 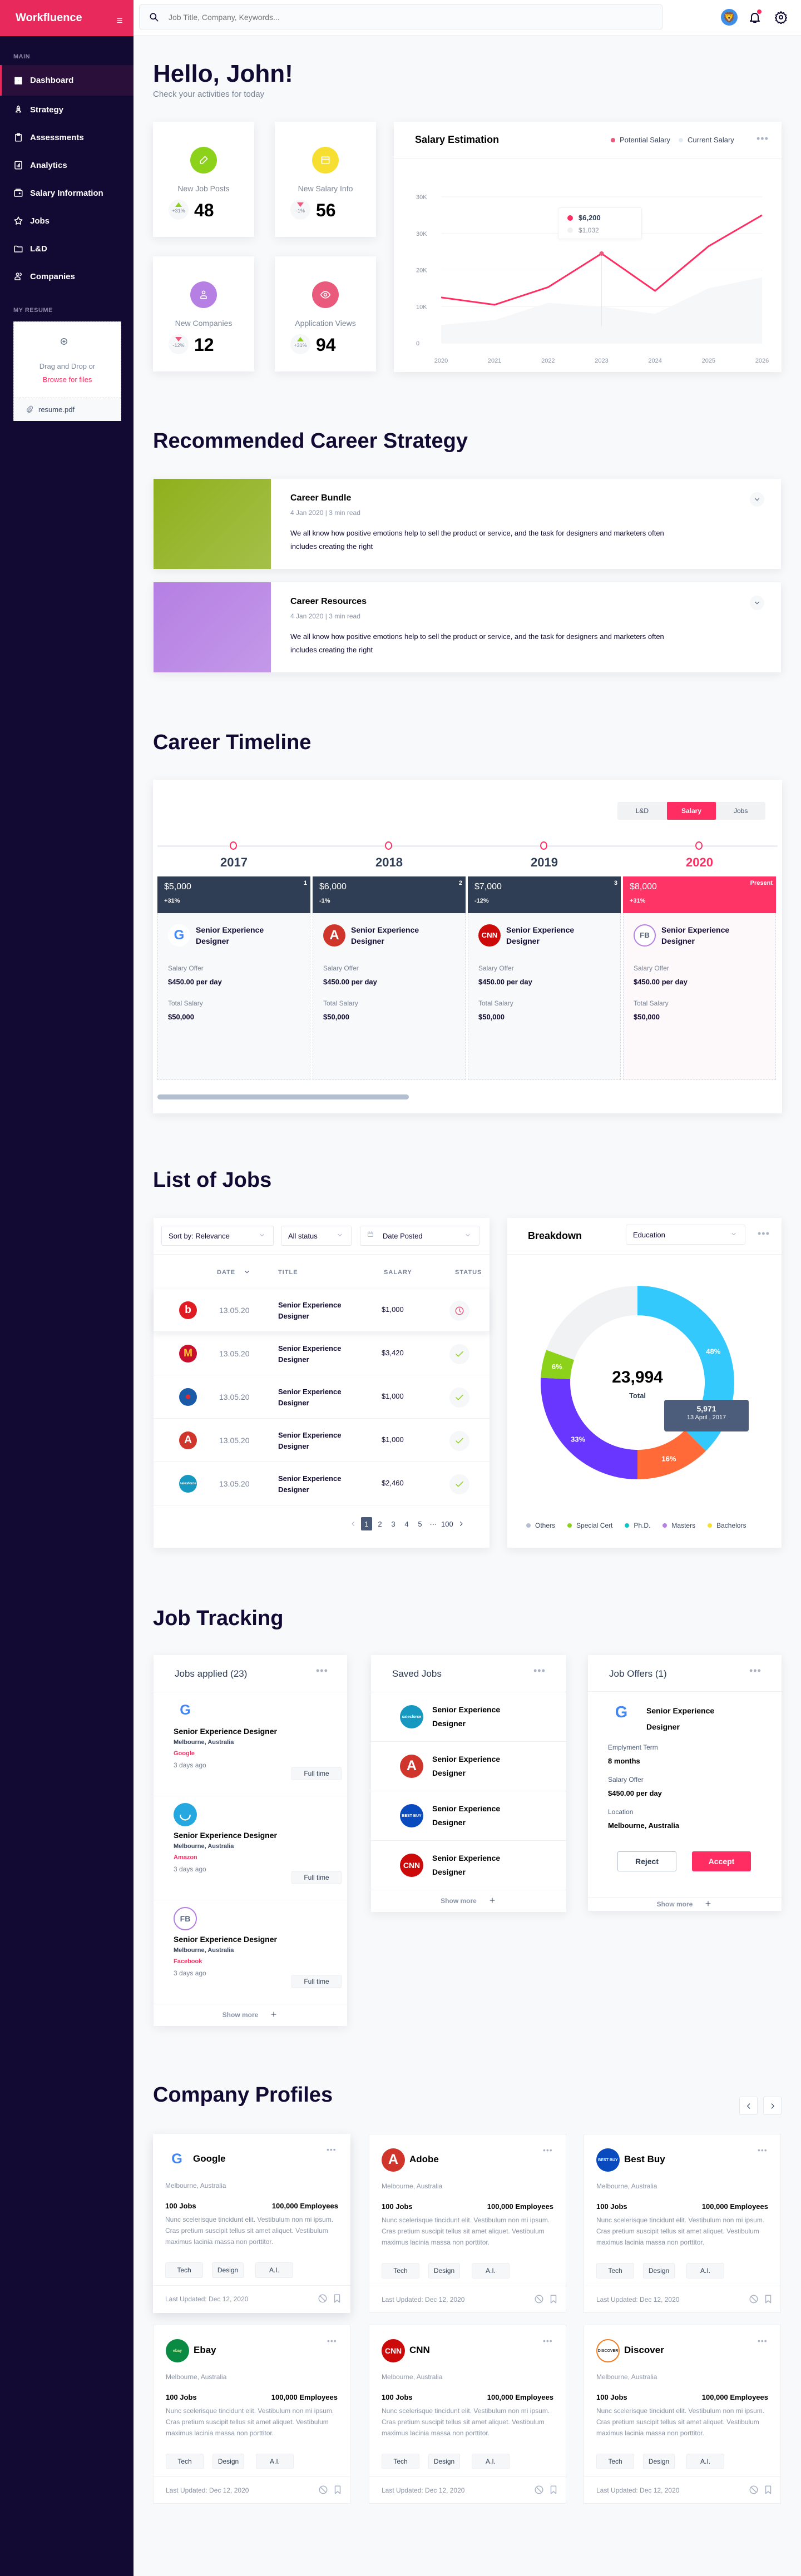 I want to click on search-input, so click(x=389, y=17).